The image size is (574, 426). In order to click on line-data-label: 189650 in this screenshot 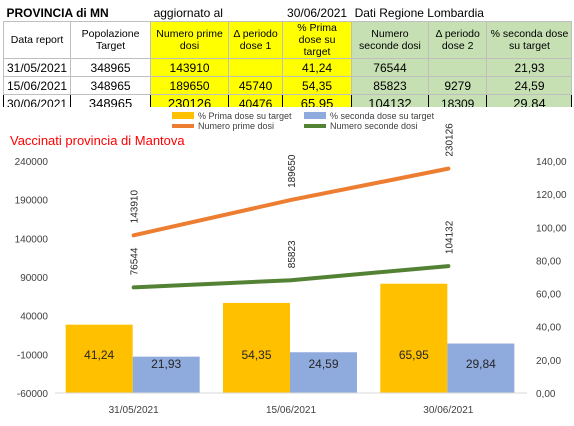, I will do `click(292, 171)`.